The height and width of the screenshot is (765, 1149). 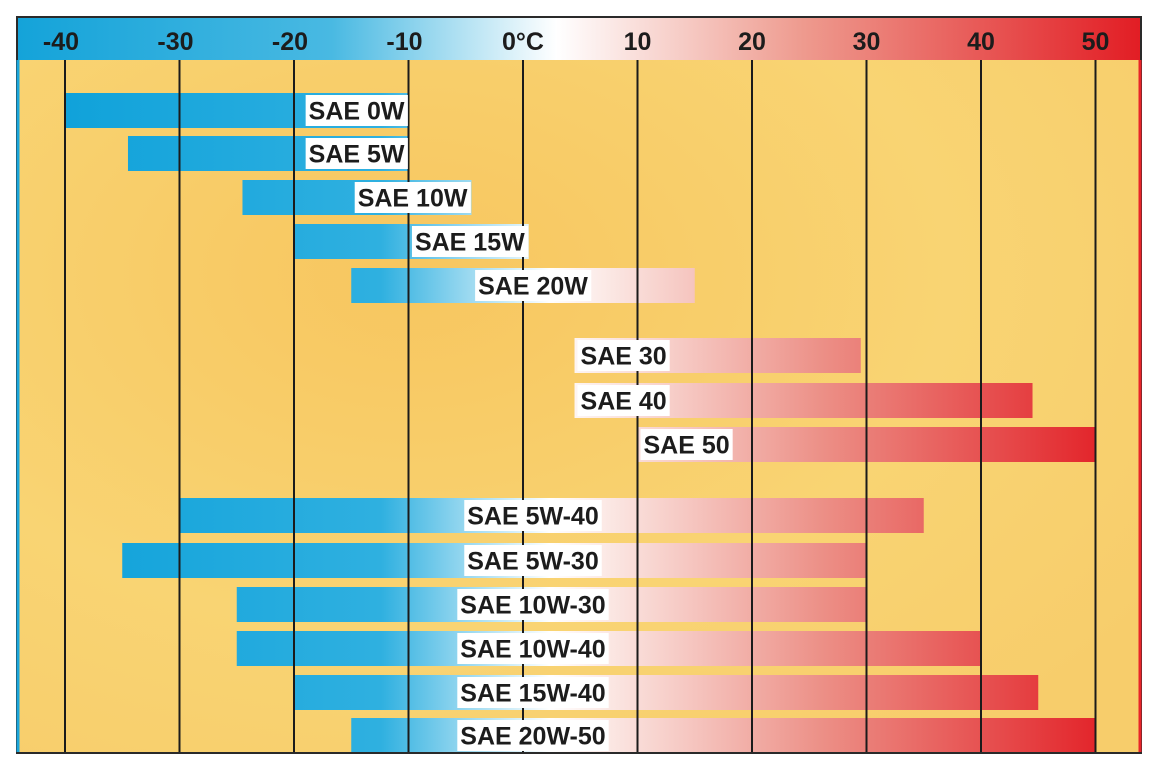 I want to click on bar-label: SAE 10W-30, so click(x=532, y=606).